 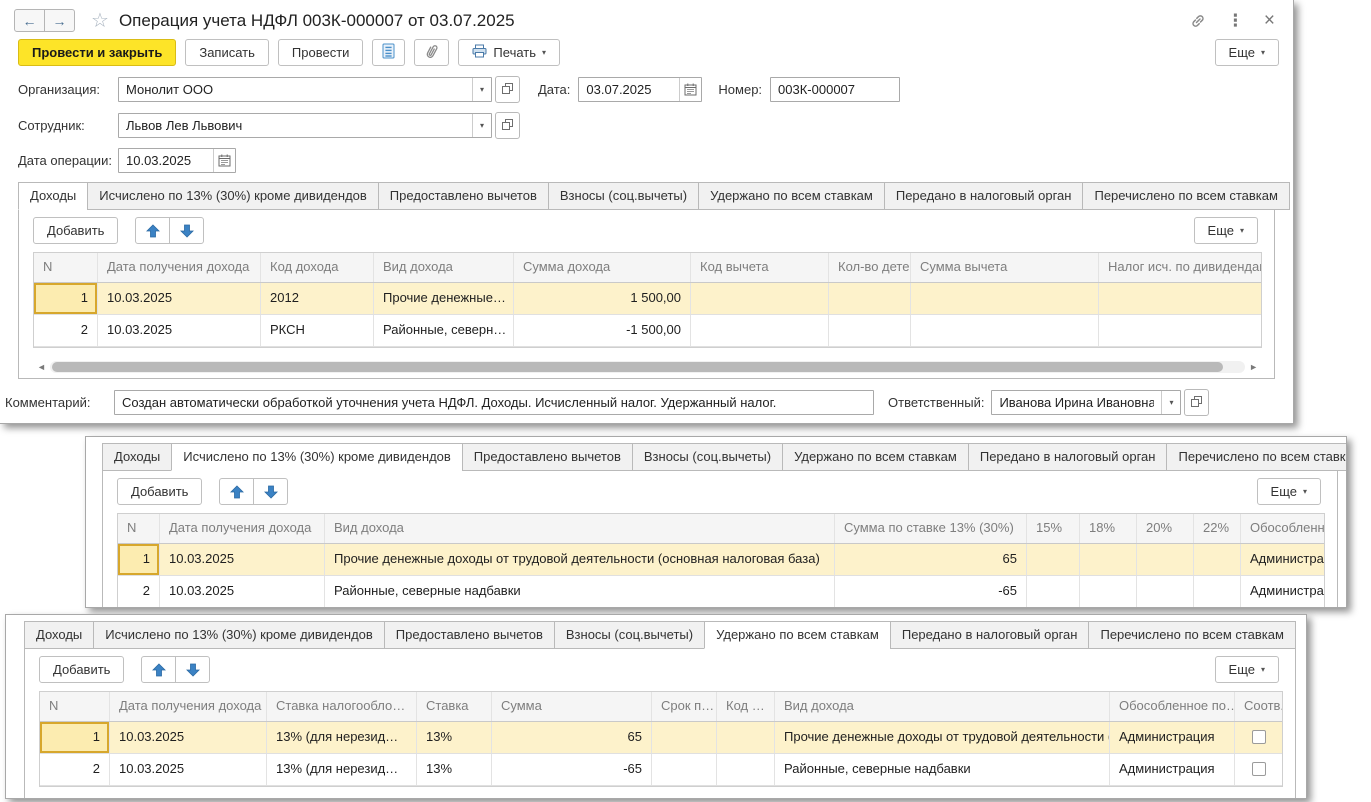 I want to click on link-icon, so click(x=1198, y=21).